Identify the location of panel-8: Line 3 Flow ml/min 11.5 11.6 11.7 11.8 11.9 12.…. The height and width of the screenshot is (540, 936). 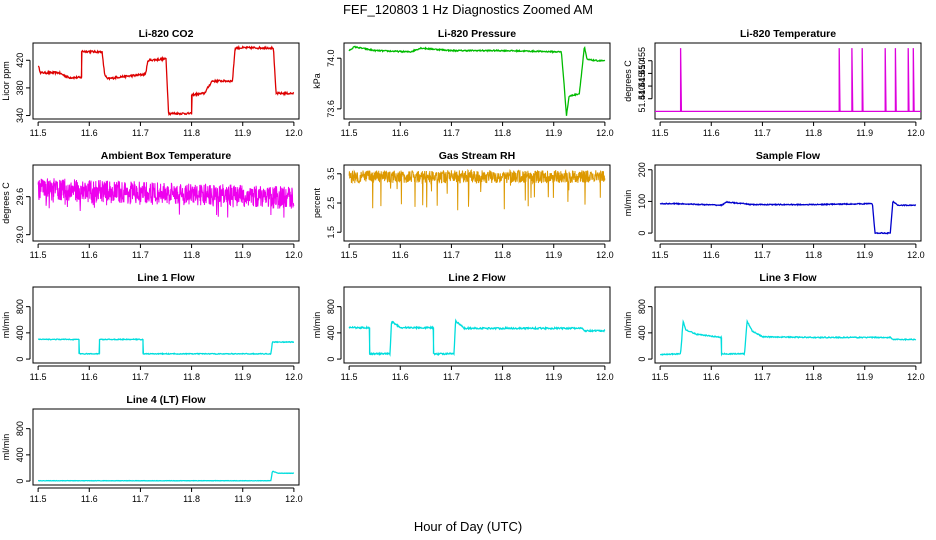
(774, 327).